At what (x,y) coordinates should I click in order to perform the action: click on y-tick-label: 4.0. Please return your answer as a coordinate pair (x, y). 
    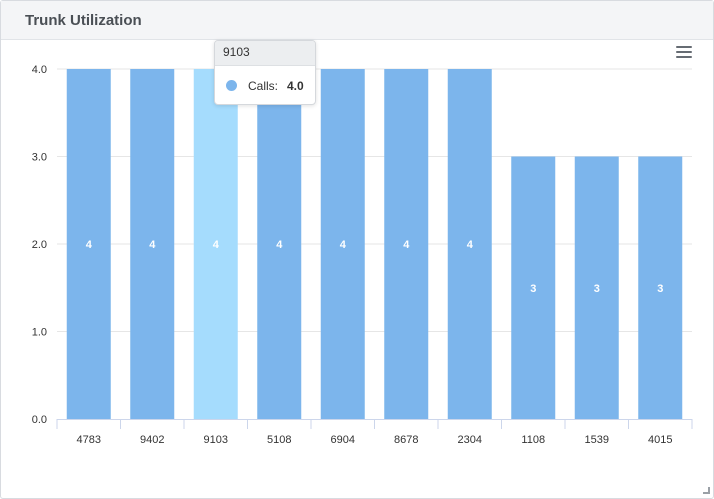
    Looking at the image, I should click on (39, 70).